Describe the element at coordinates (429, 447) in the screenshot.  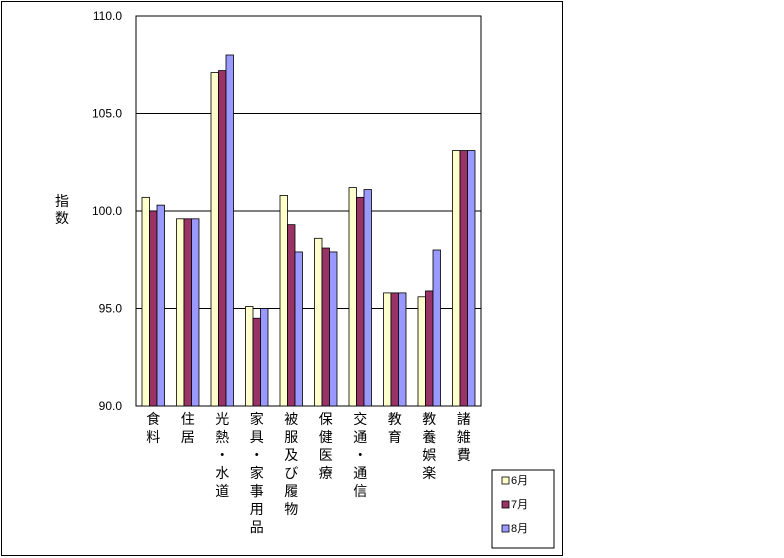
I see `category-label: 教養娯楽` at that location.